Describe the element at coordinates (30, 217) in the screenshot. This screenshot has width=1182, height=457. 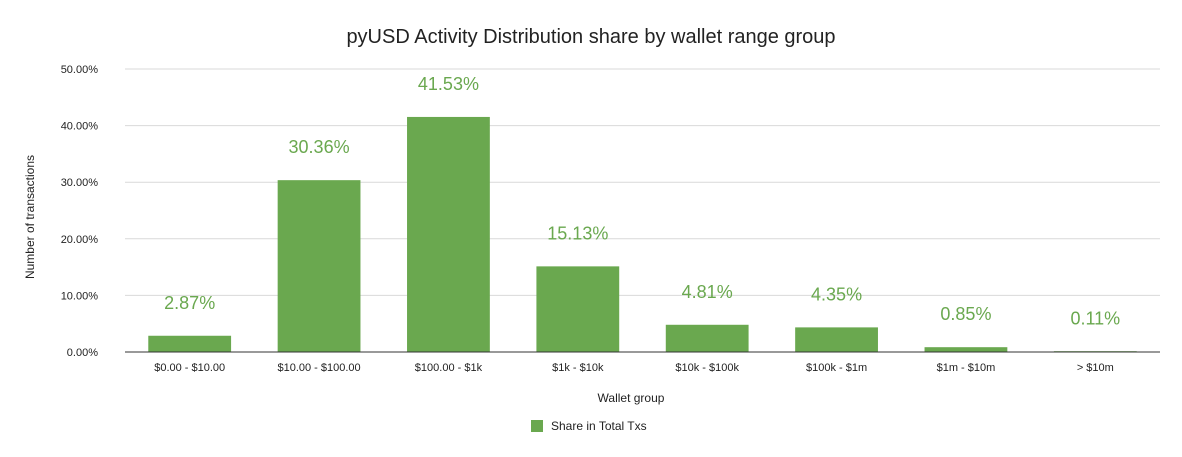
I see `y-axis-label: Number of transactions` at that location.